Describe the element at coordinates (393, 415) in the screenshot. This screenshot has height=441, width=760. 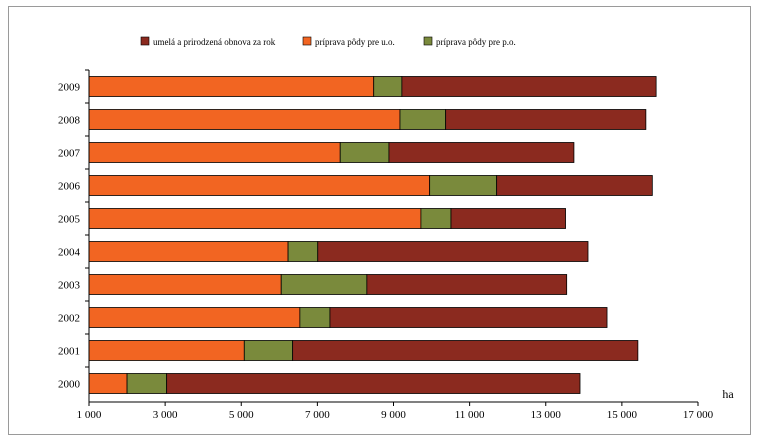
I see `x-tick-label: 9 000` at that location.